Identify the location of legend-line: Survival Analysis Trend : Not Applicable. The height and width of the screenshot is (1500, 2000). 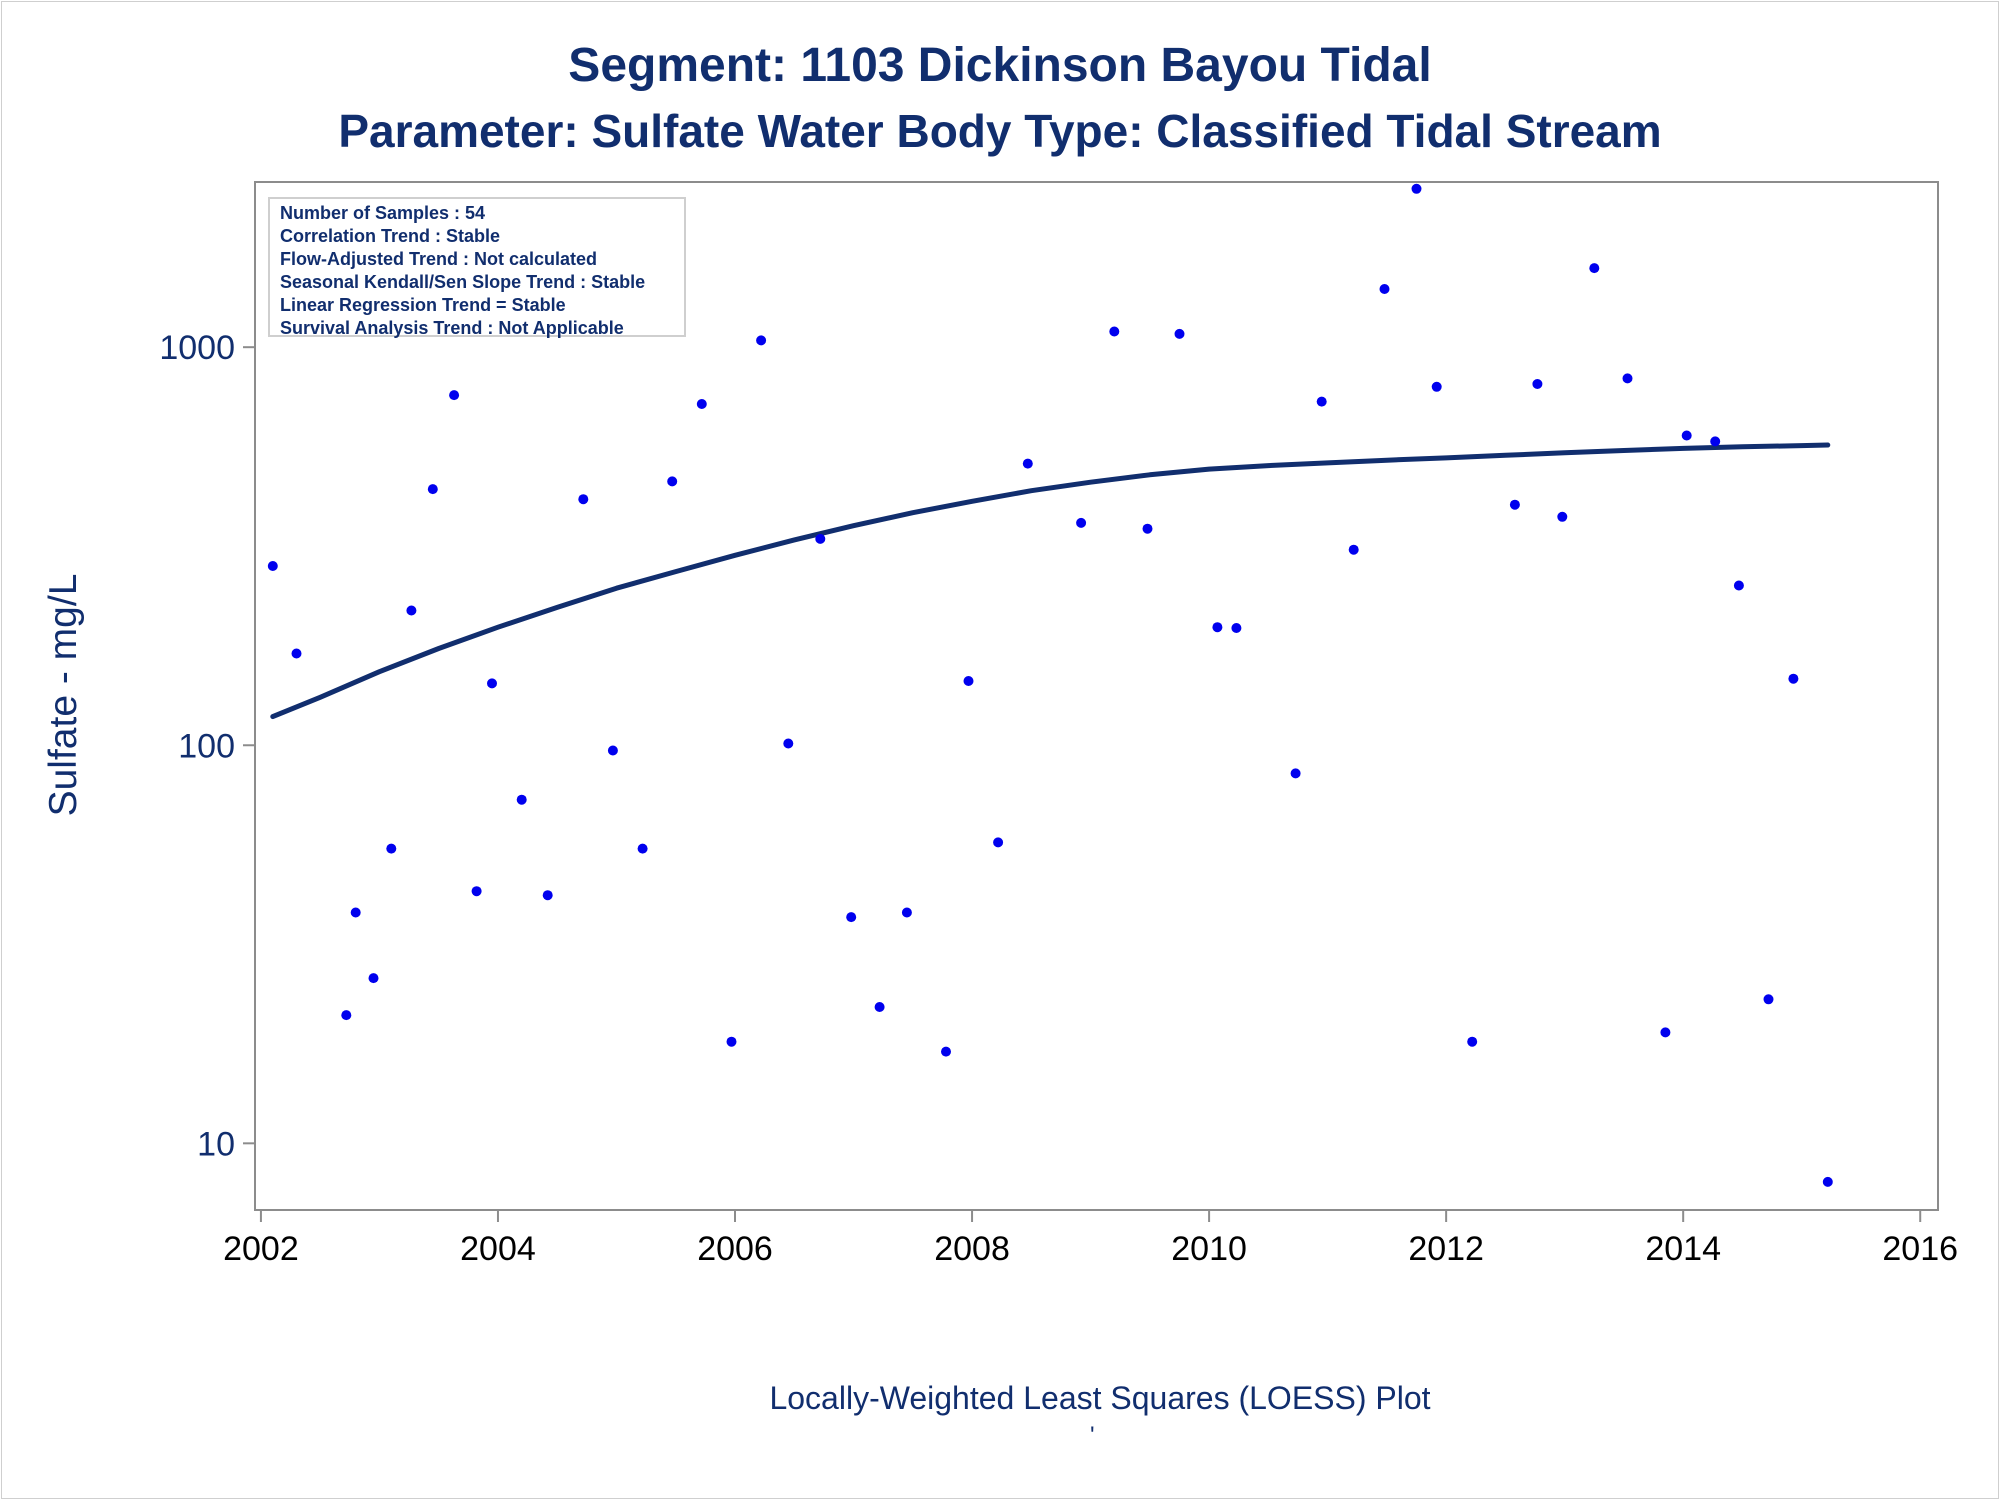
(452, 328).